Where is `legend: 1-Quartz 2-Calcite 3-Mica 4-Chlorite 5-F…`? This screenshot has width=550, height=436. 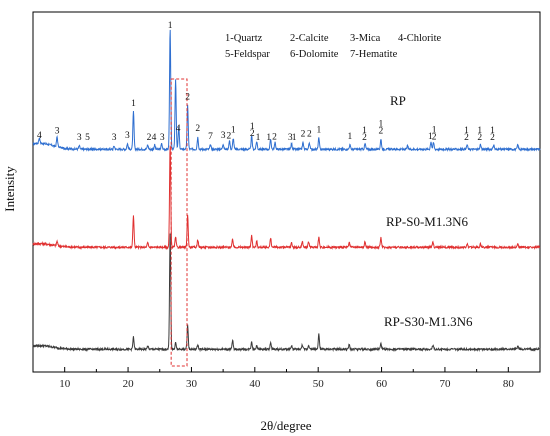 legend: 1-Quartz 2-Calcite 3-Mica 4-Chlorite 5-F… is located at coordinates (333, 46).